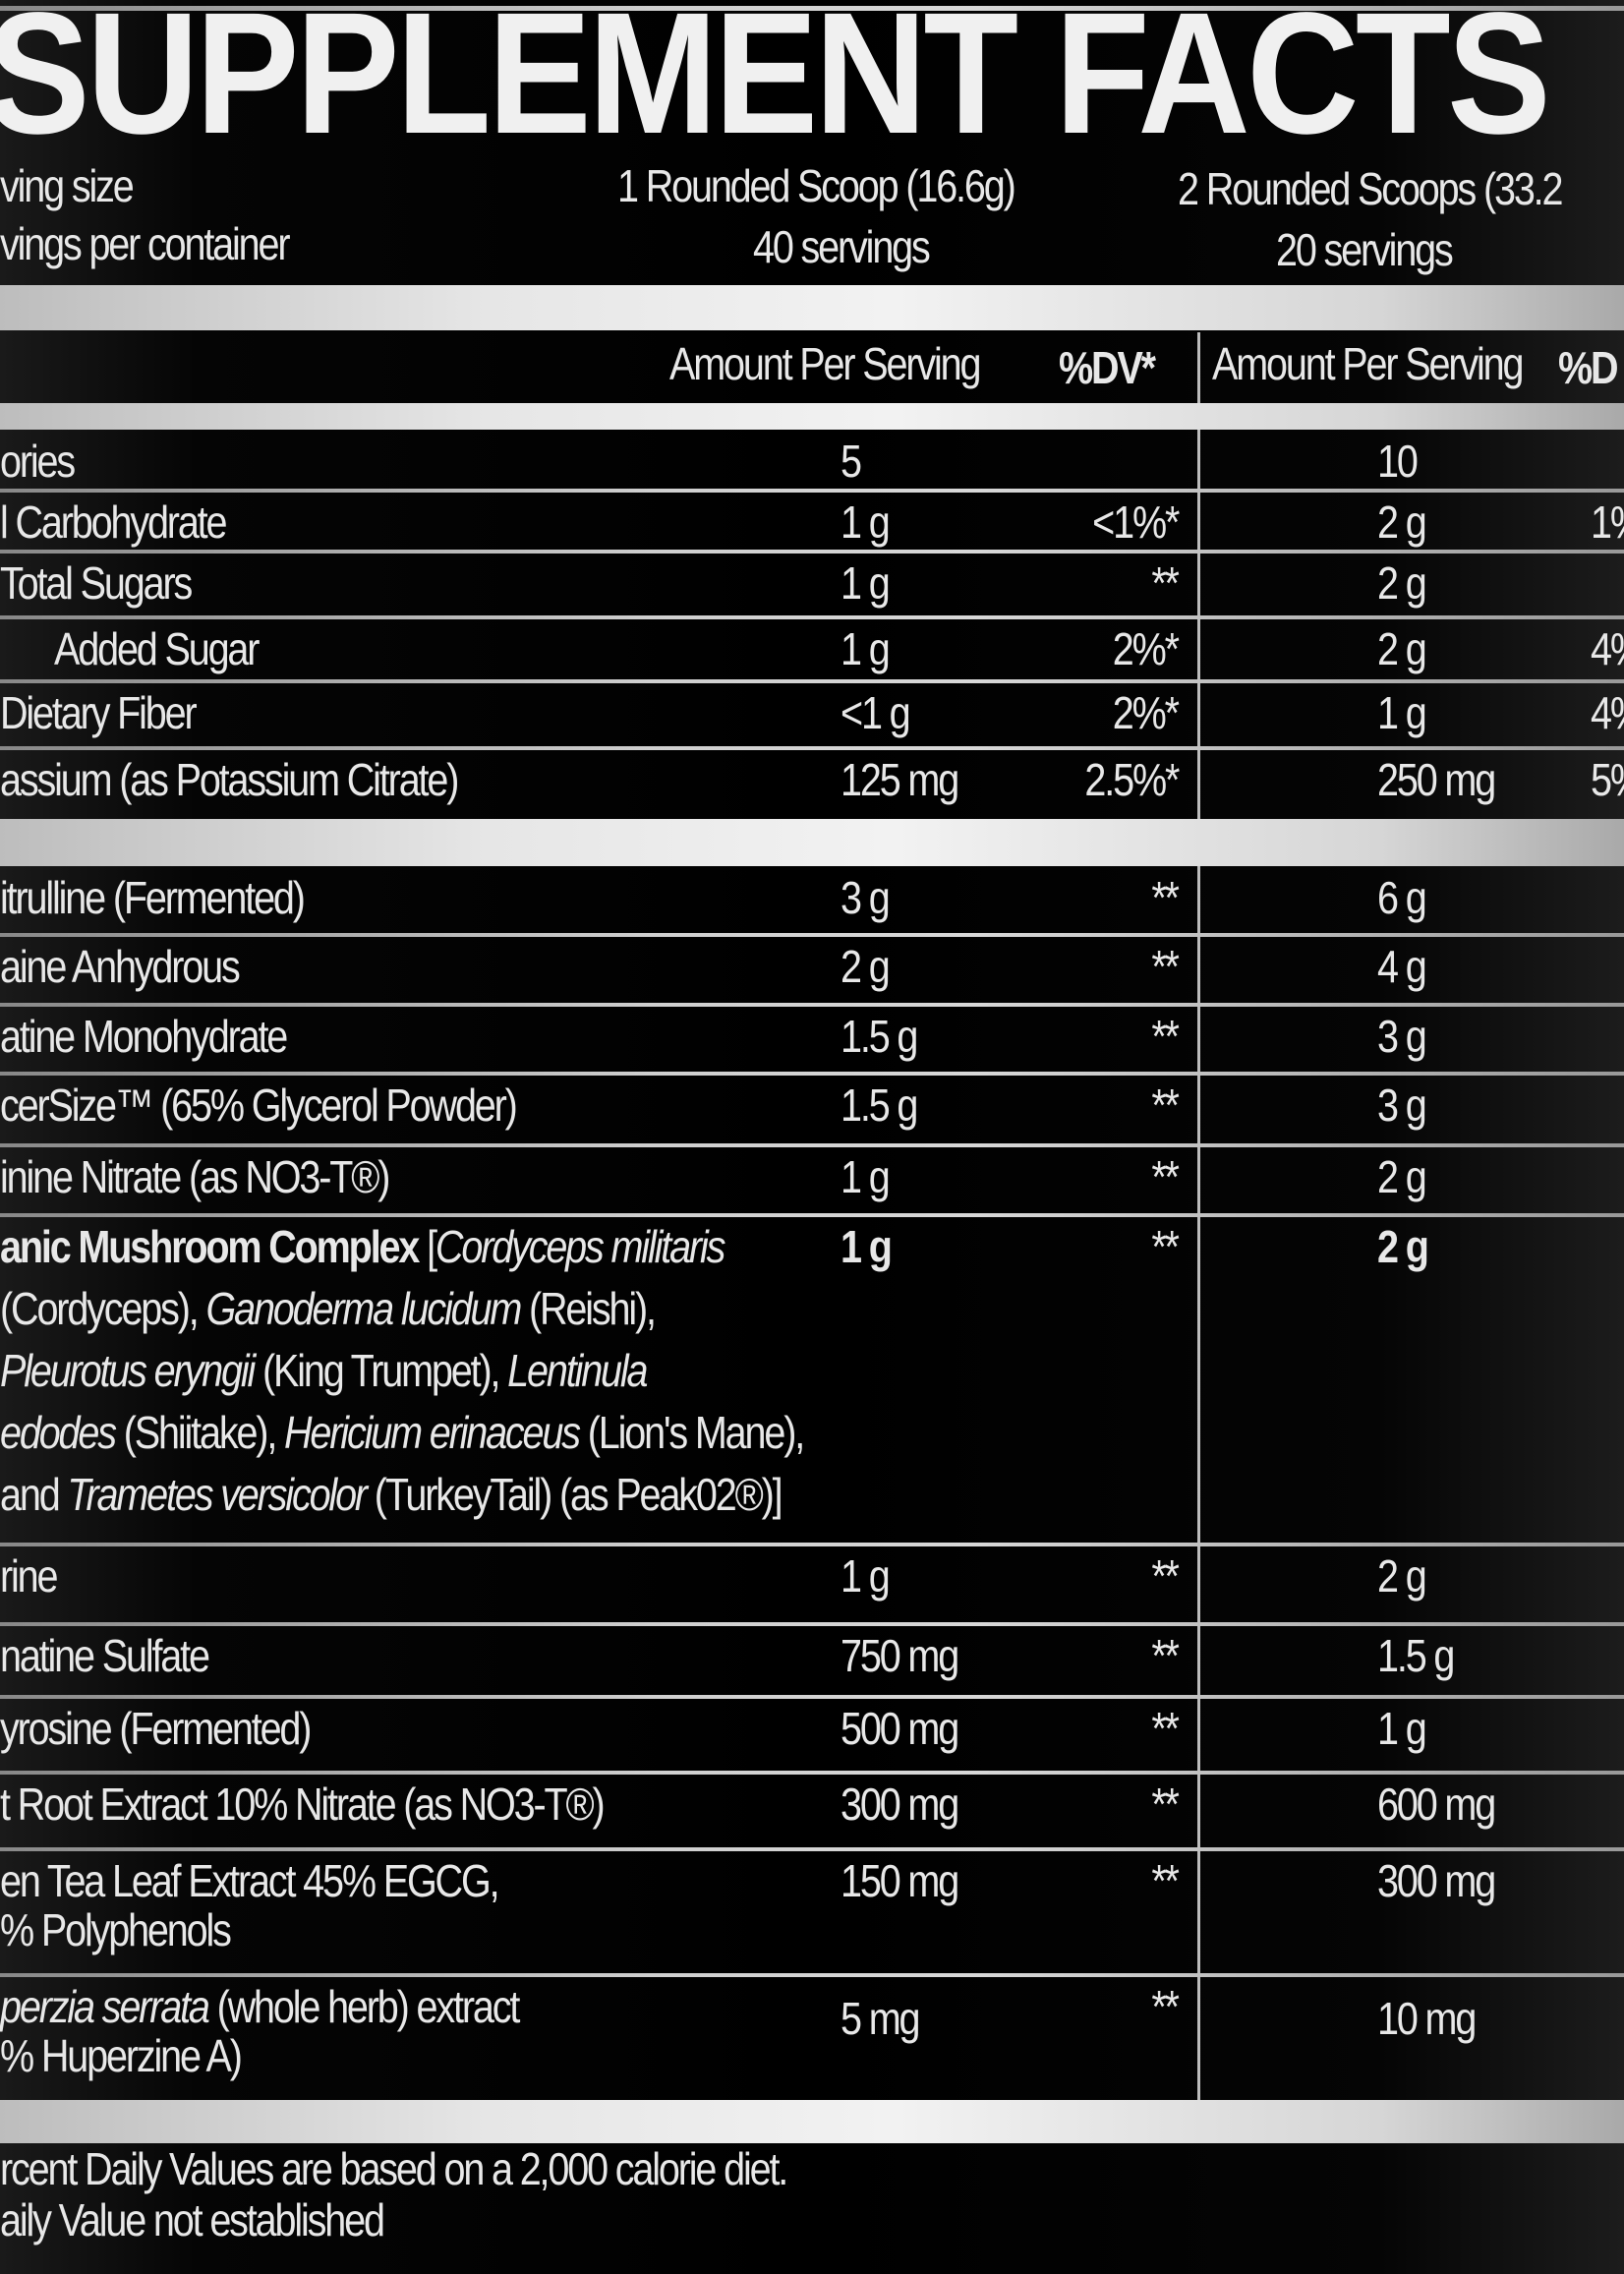 The image size is (1624, 2274). Describe the element at coordinates (144, 1036) in the screenshot. I see `ingredient-name: atine Monohydrate` at that location.